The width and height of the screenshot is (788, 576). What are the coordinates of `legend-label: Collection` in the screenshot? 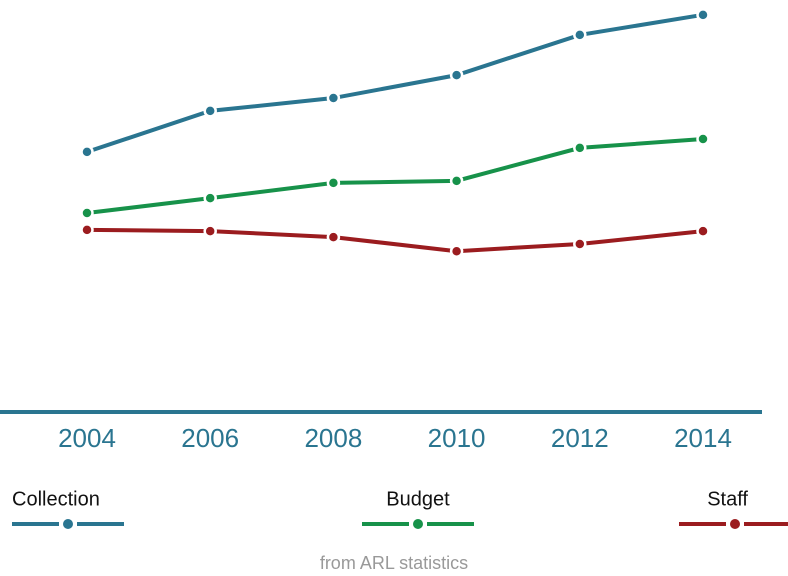 It's located at (56, 499).